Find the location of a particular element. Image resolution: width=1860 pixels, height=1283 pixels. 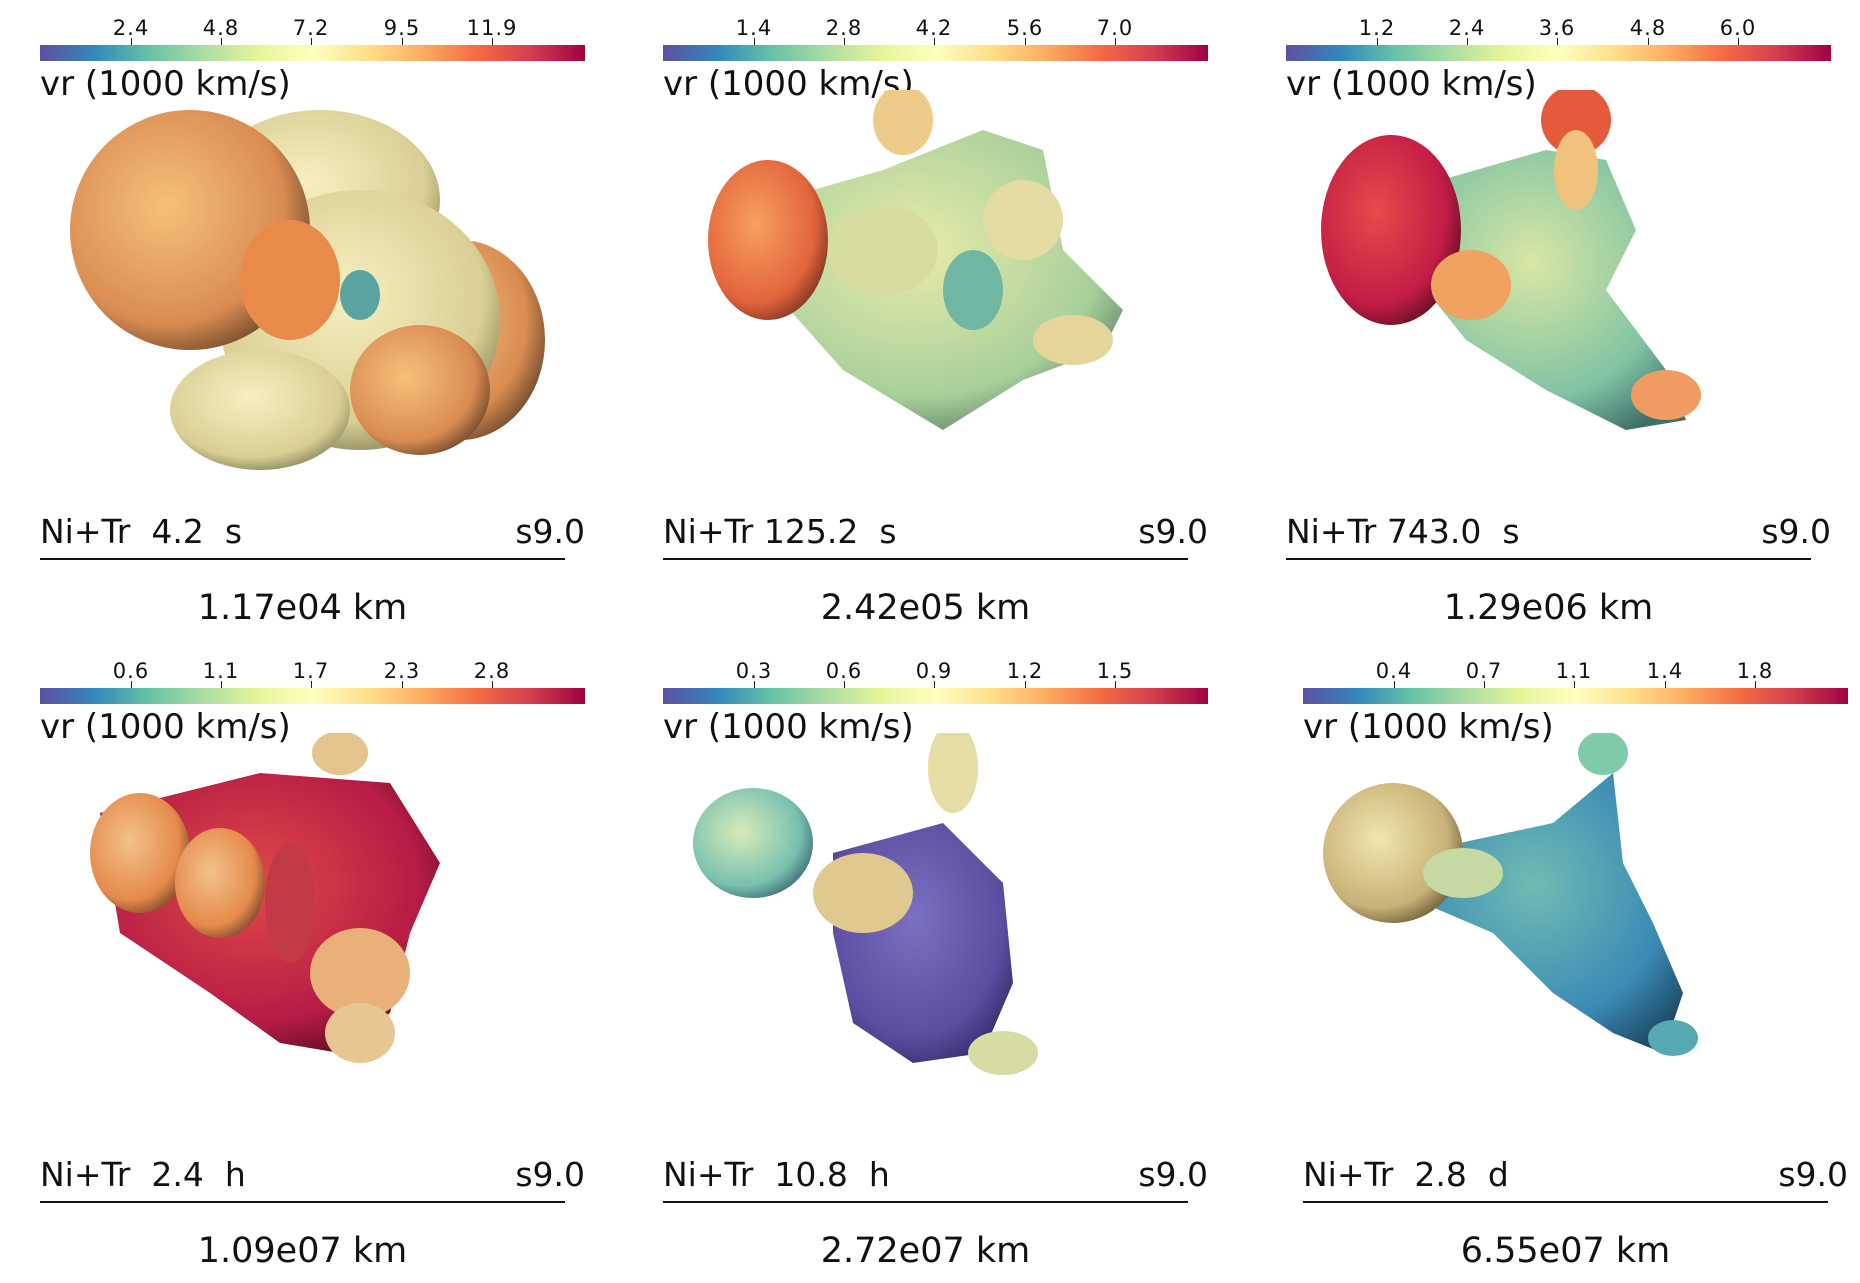

time-unit: d is located at coordinates (1498, 1174).